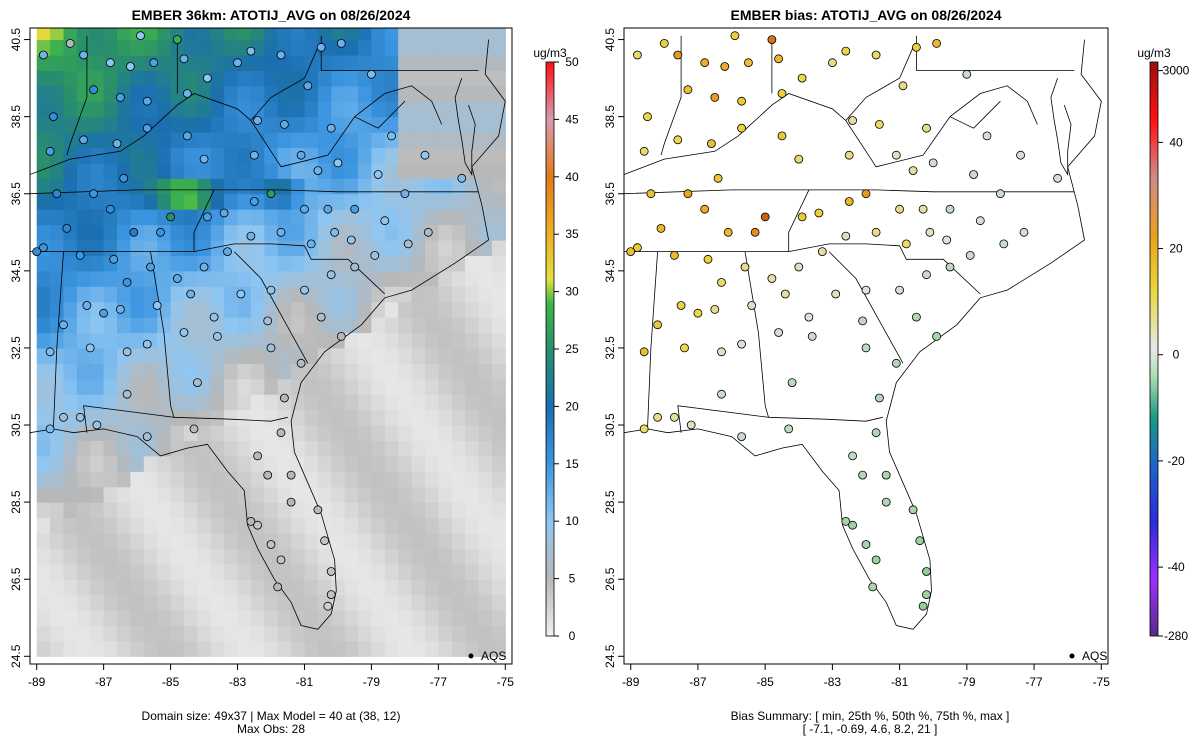  What do you see at coordinates (870, 729) in the screenshot?
I see `right-caption-line2: [ -7.1, -0.69, 4.6, 8.2, 21 ]` at bounding box center [870, 729].